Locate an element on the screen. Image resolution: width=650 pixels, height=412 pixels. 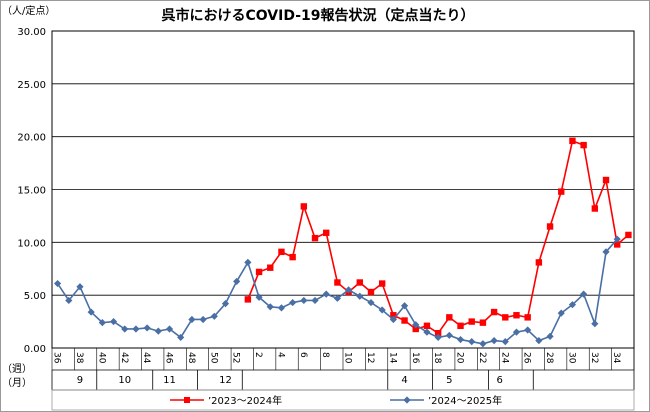
y-axis: 30.00 25.00 20.00 15.00 10.00 5.00 0.00 is located at coordinates (31, 191).